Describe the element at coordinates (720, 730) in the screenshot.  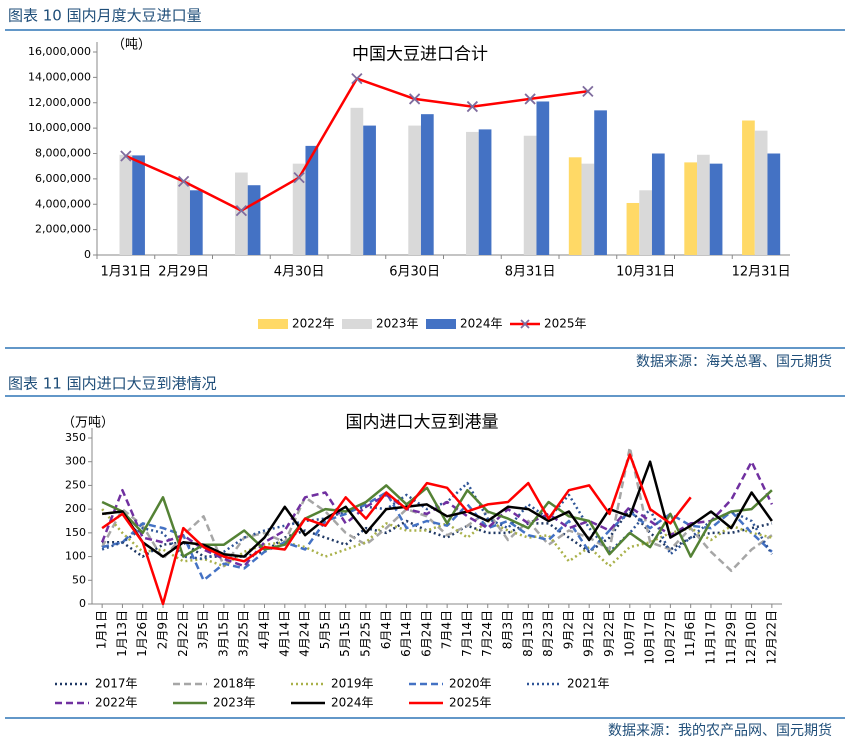
I see `source: 数据来源：我的农产品网、国元期货` at that location.